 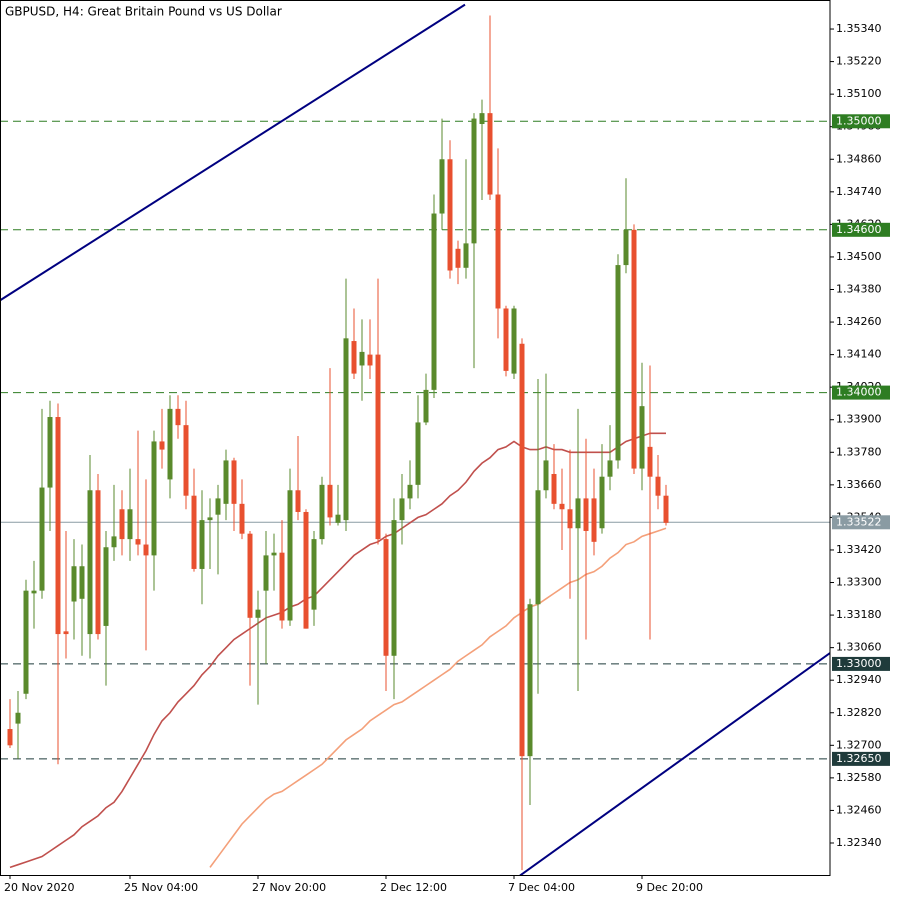 I want to click on x-tick-label: 27 Nov 20:00, so click(x=289, y=887).